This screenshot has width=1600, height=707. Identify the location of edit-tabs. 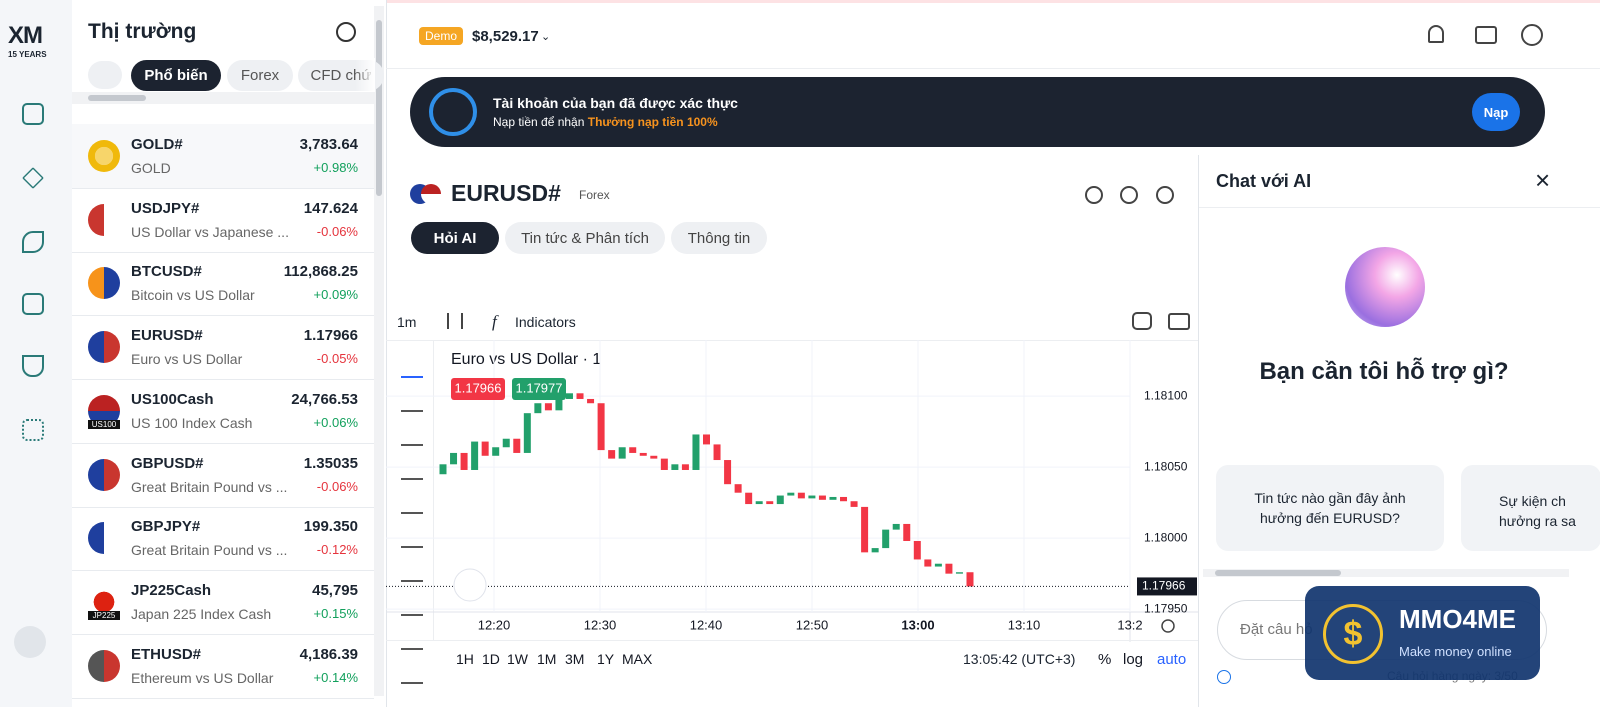
(105, 75).